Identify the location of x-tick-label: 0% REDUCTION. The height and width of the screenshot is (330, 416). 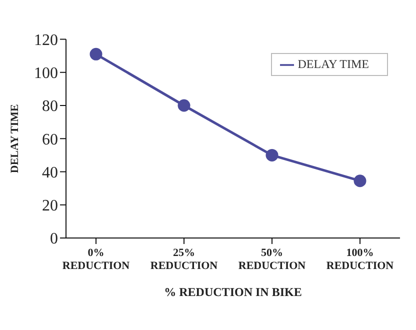
(96, 259).